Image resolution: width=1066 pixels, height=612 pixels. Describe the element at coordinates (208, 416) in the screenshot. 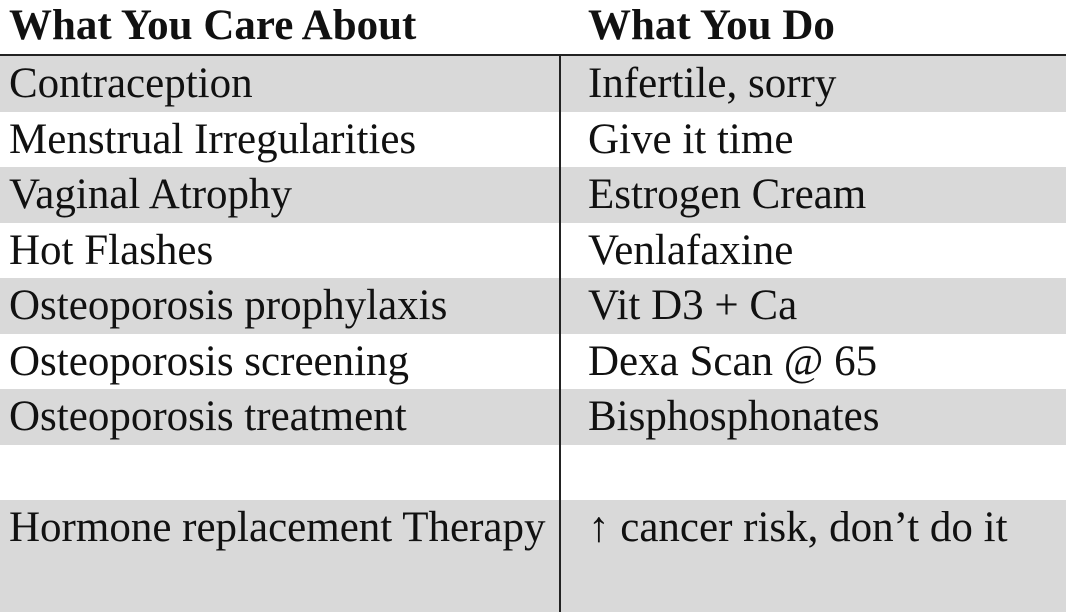

I see `concern-cell: Osteoporosis treatment` at that location.